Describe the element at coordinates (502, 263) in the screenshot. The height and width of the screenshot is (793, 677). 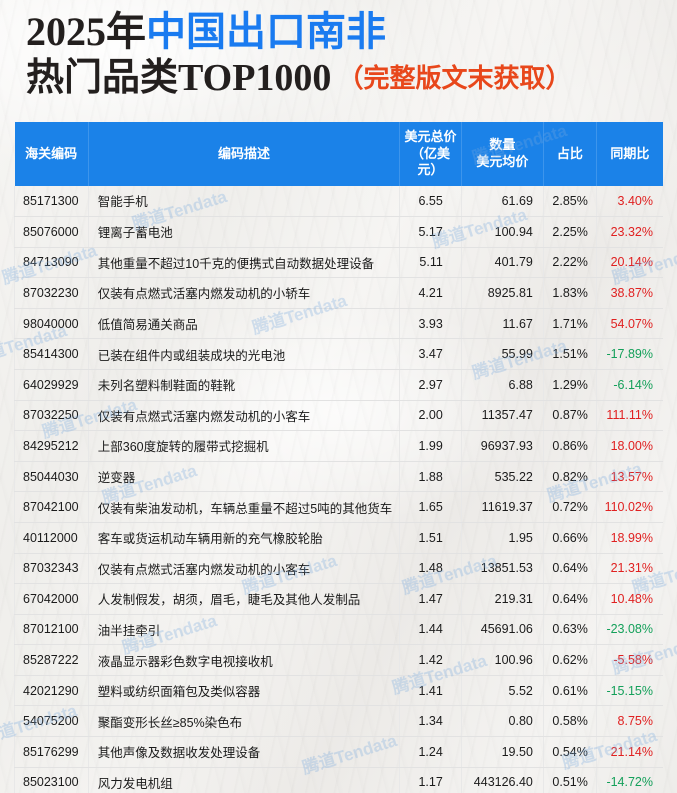
I see `cell-quantity: 401.79` at that location.